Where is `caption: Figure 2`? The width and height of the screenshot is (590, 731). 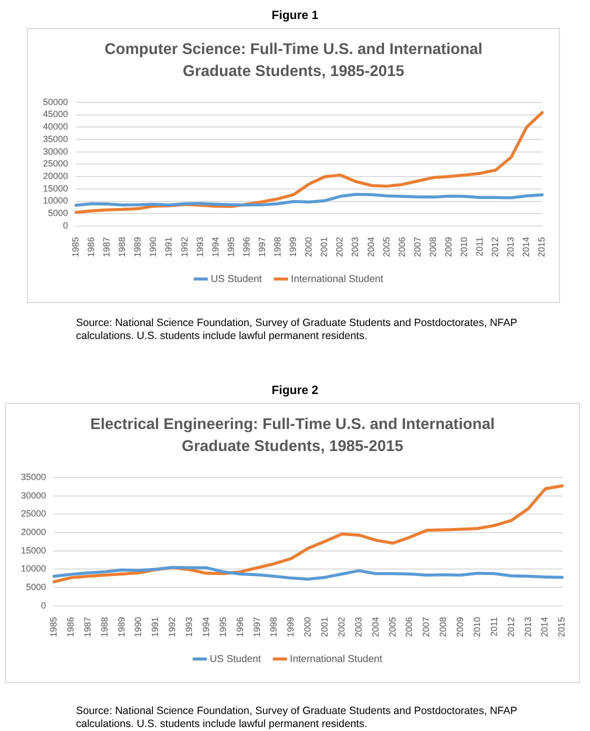 caption: Figure 2 is located at coordinates (295, 390).